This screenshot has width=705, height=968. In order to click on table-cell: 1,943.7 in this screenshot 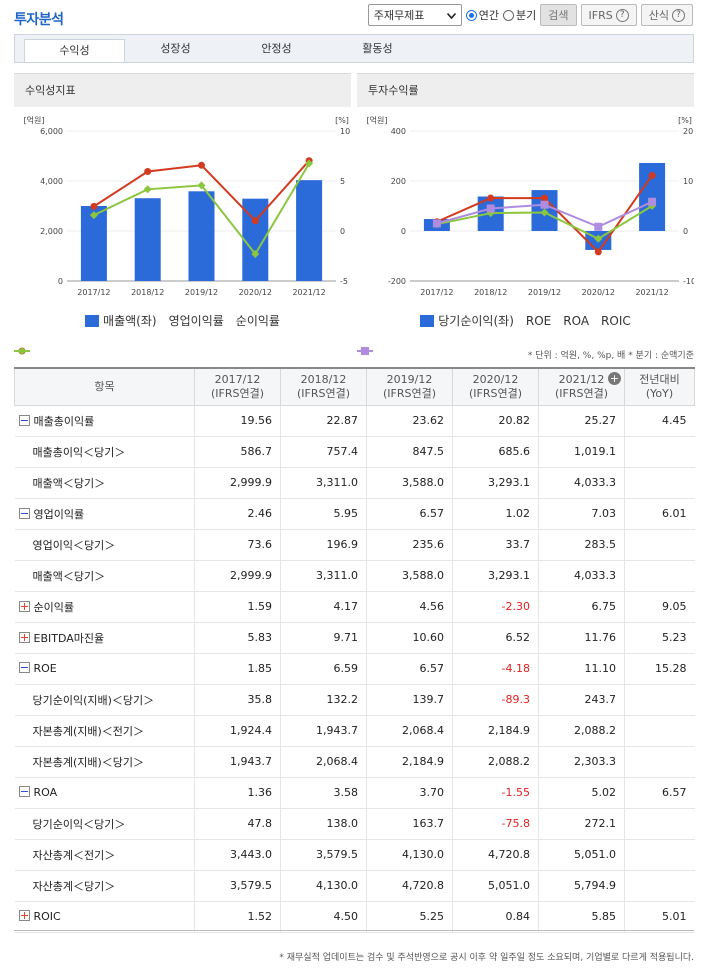, I will do `click(323, 731)`.